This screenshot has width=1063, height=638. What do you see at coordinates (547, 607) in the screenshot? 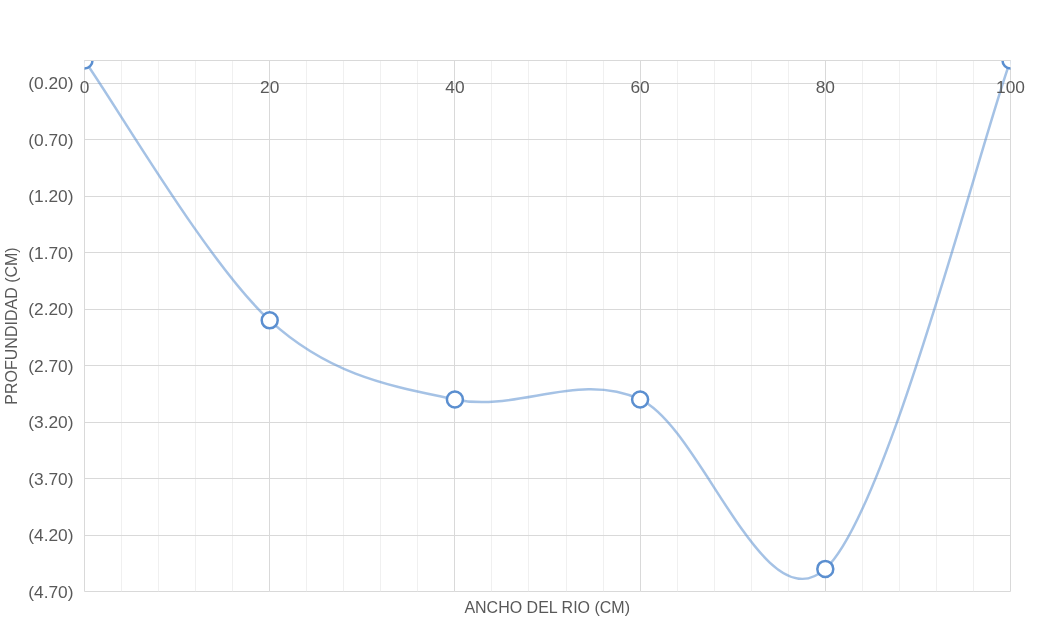
I see `x-axis-title: ANCHO DEL RIO (CM)` at bounding box center [547, 607].